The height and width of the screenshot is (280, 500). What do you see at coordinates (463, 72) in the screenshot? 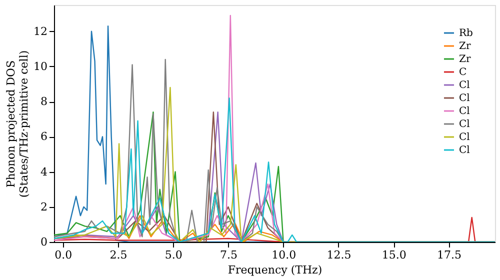
I see `legend-label: C` at bounding box center [463, 72].